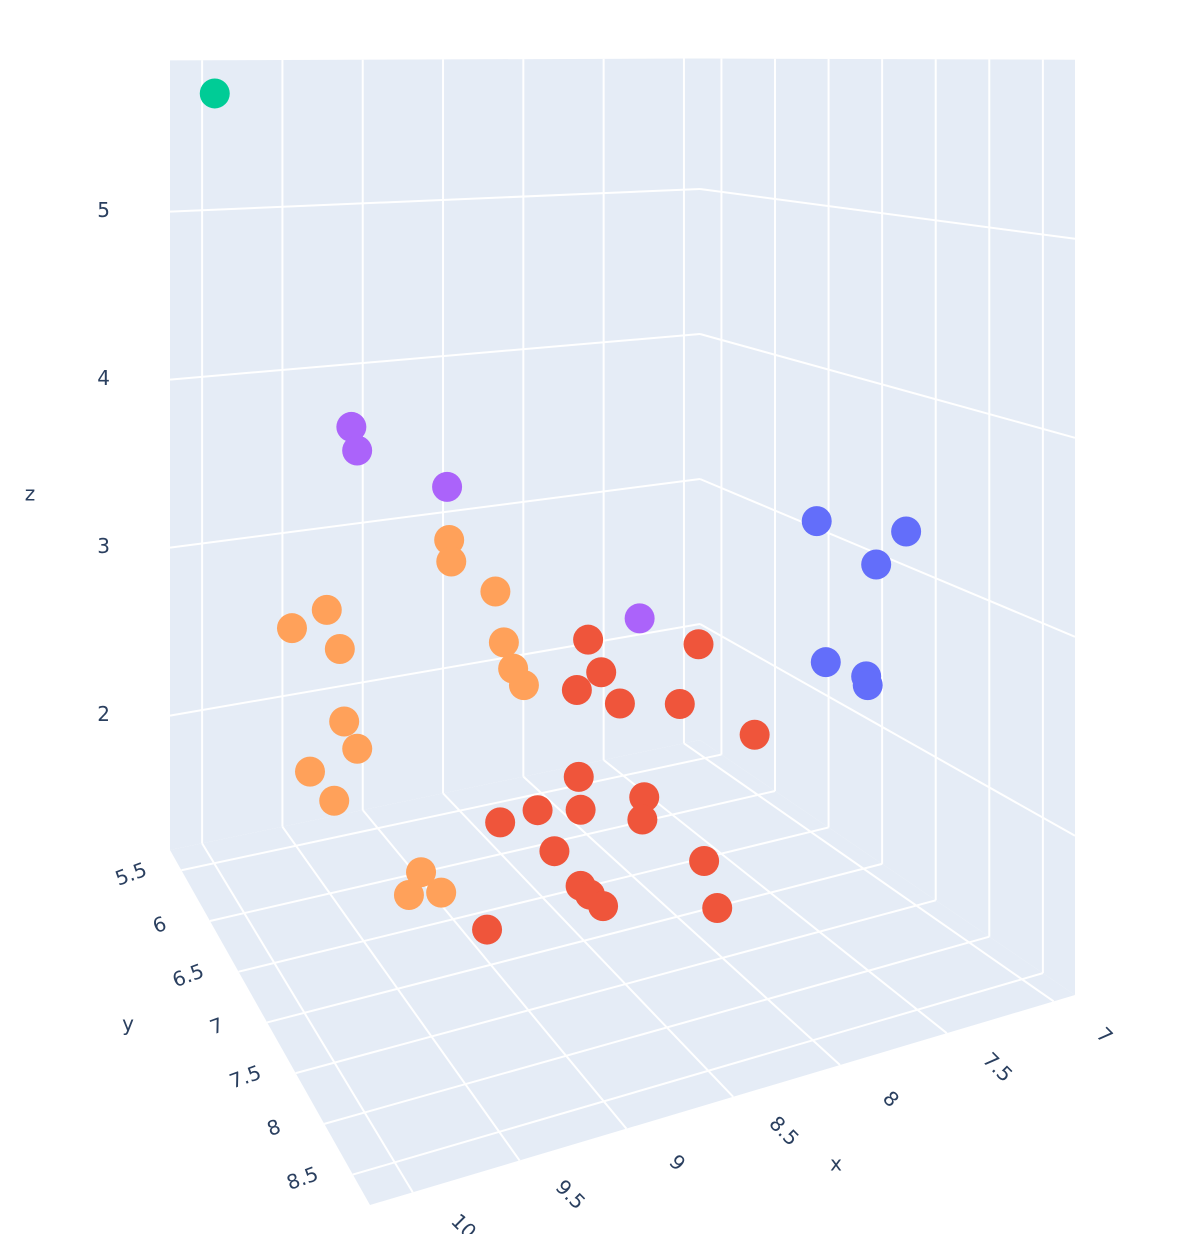 The image size is (1191, 1234). Describe the element at coordinates (463, 1221) in the screenshot. I see `x-tick-label: 10` at that location.